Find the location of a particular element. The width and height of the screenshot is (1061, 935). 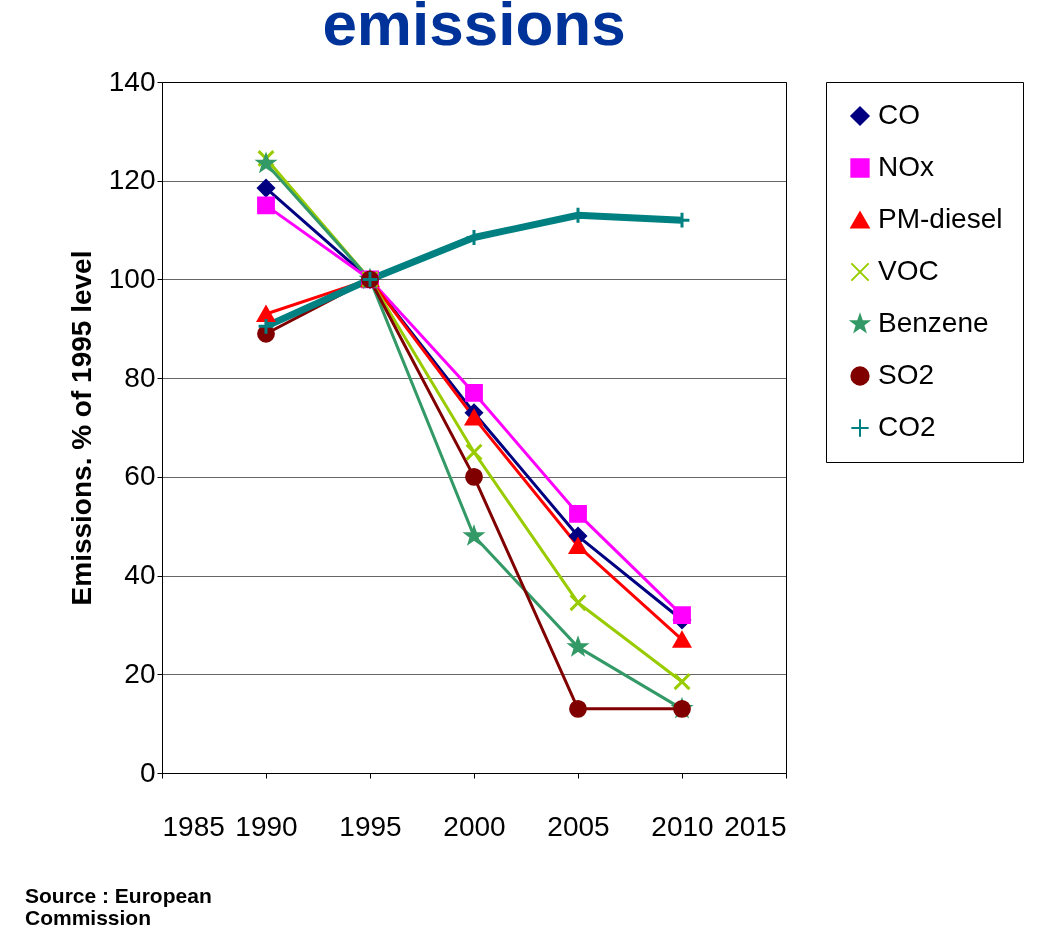

source-note: Source : European Commission is located at coordinates (119, 906).